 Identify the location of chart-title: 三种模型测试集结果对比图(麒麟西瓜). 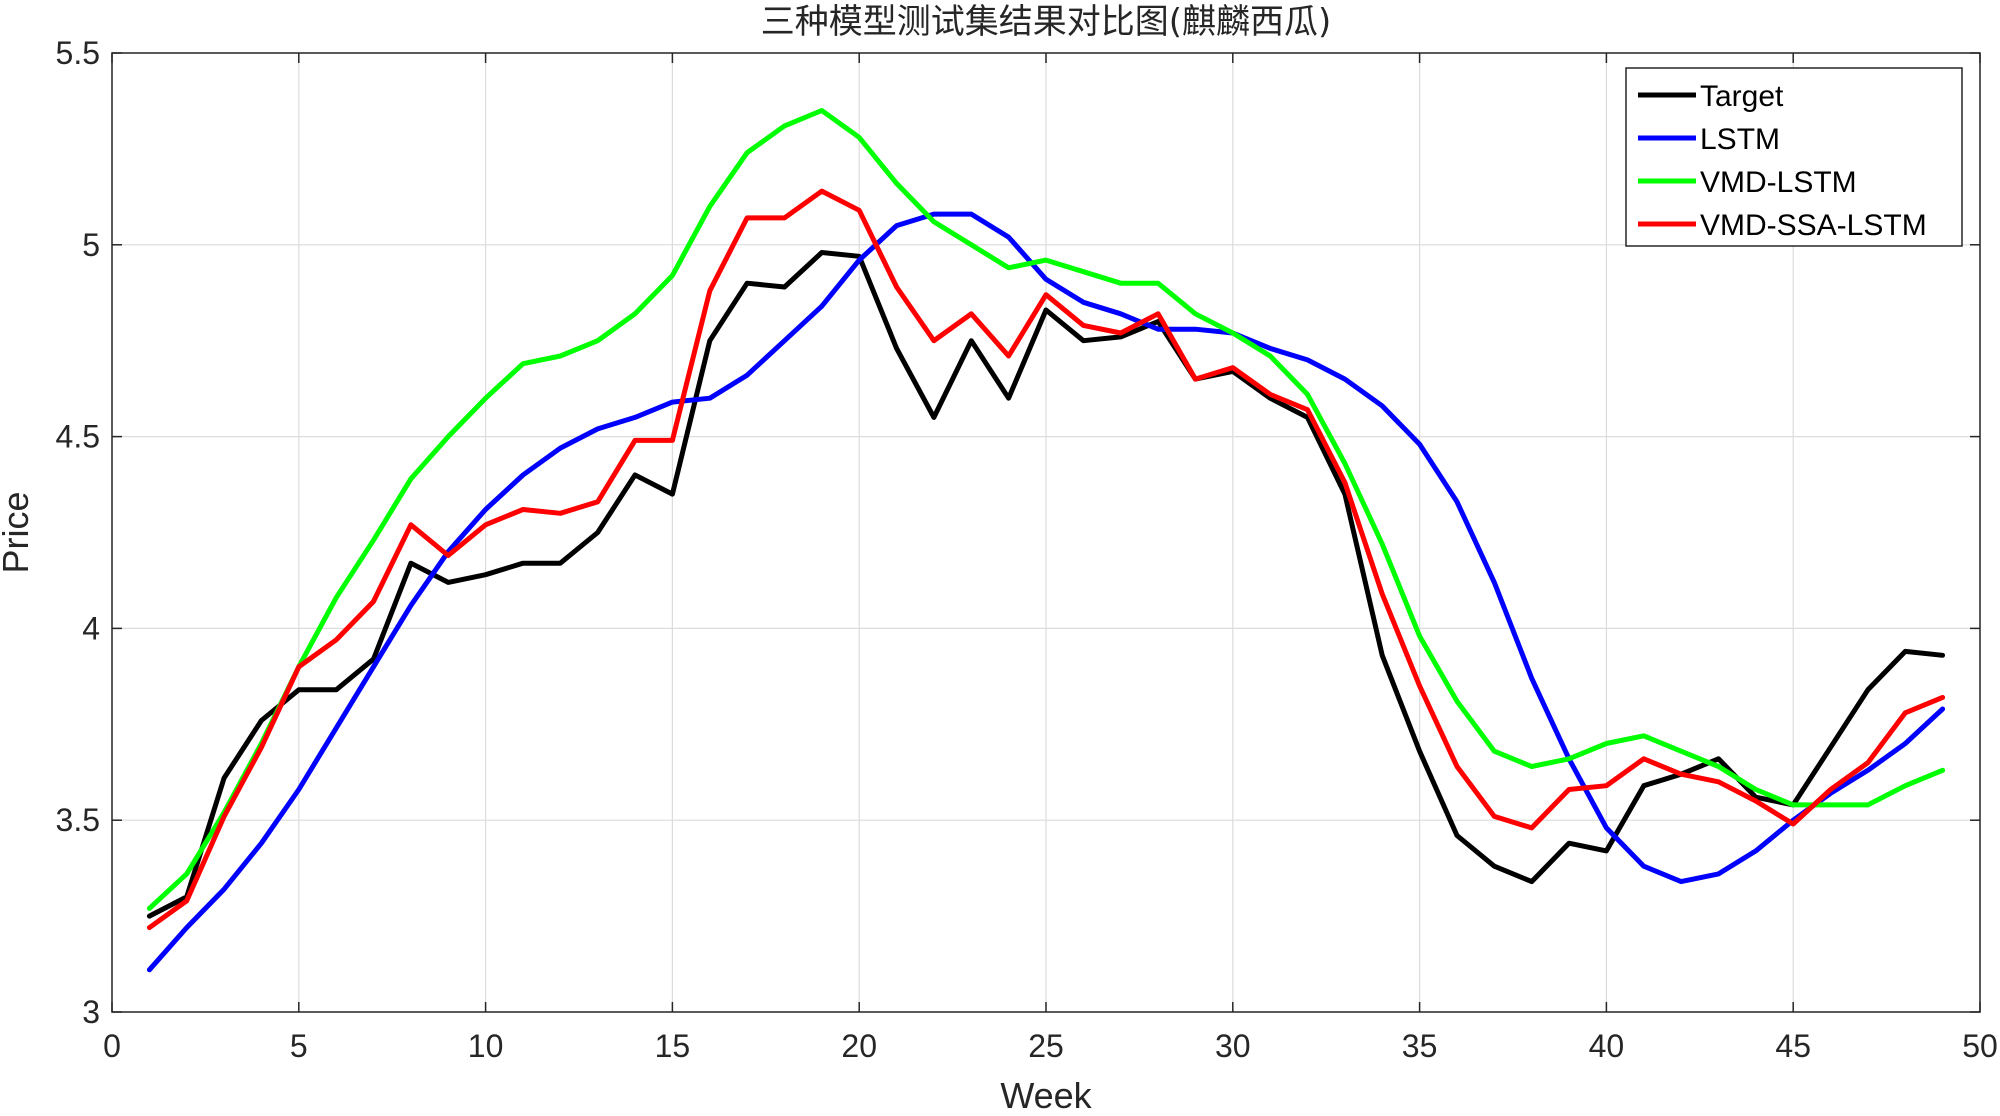
(1046, 22).